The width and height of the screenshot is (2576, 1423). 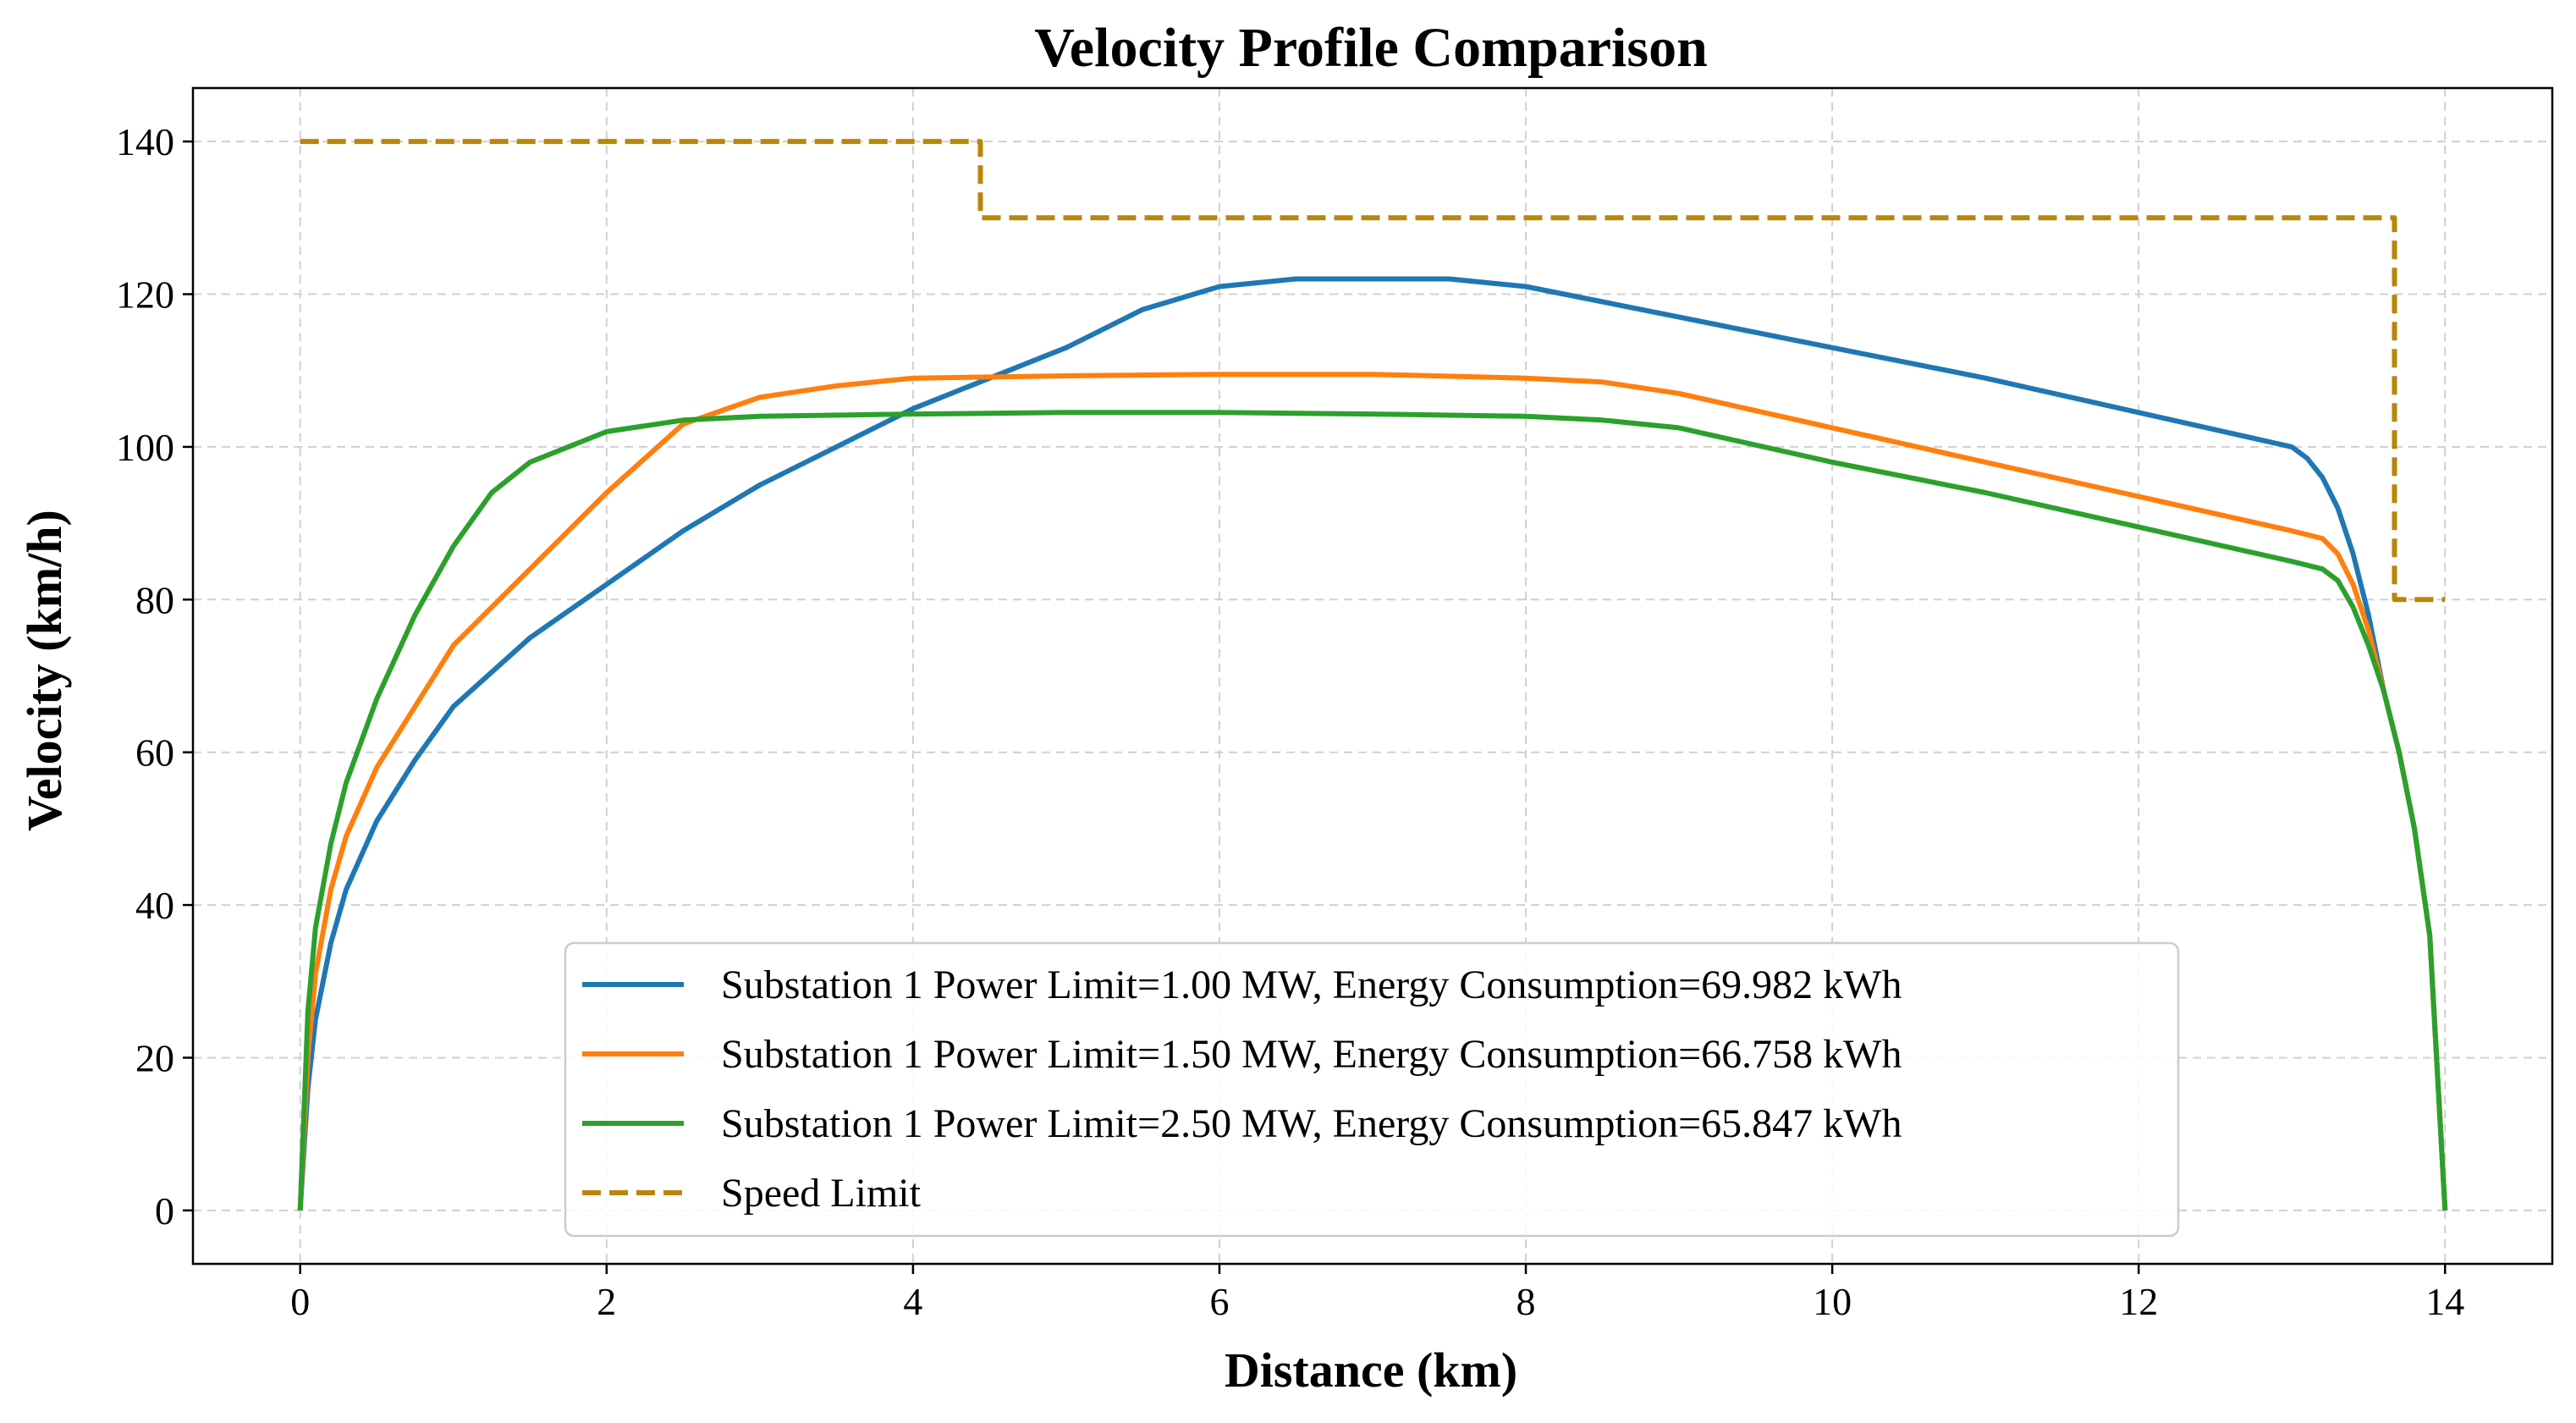 I want to click on x-axis-label: Distance (km), so click(x=1371, y=1370).